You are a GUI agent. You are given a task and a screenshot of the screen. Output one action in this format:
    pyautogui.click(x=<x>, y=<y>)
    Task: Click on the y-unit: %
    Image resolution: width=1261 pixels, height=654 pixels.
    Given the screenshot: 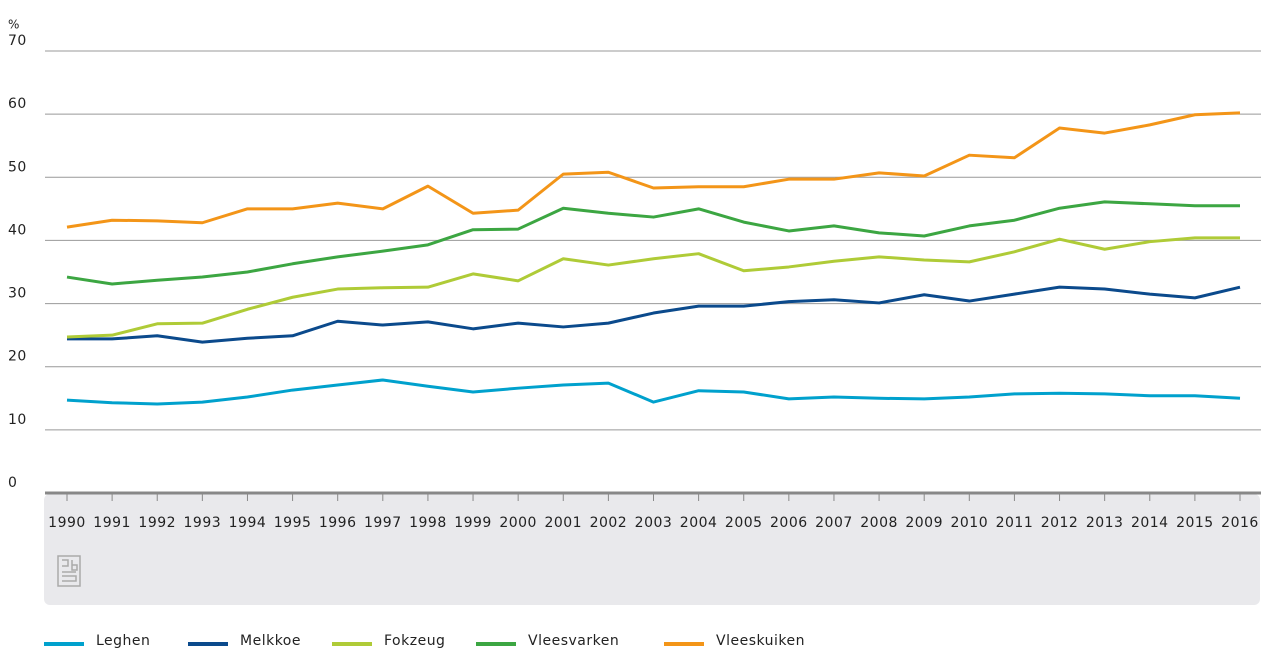 What is the action you would take?
    pyautogui.click(x=14, y=25)
    